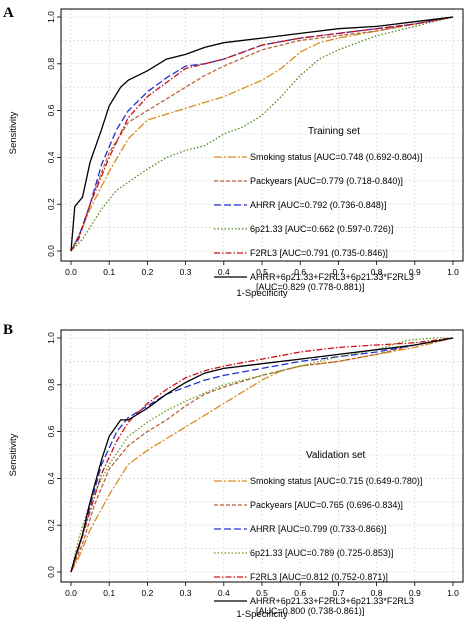 Image resolution: width=472 pixels, height=635 pixels. What do you see at coordinates (8, 13) in the screenshot?
I see `panel-letter: A` at bounding box center [8, 13].